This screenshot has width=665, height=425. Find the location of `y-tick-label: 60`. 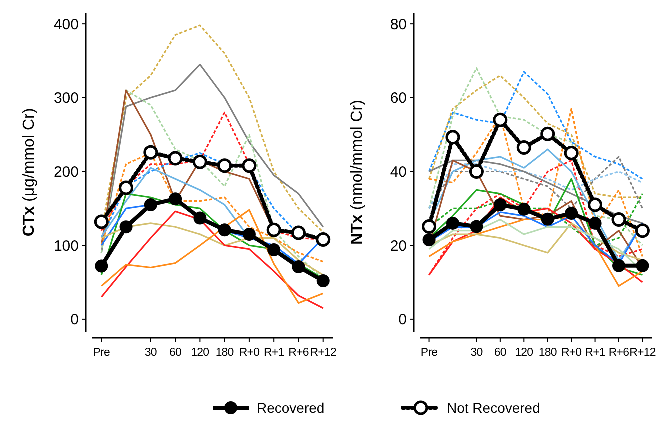

y-tick-label: 60 is located at coordinates (398, 99).